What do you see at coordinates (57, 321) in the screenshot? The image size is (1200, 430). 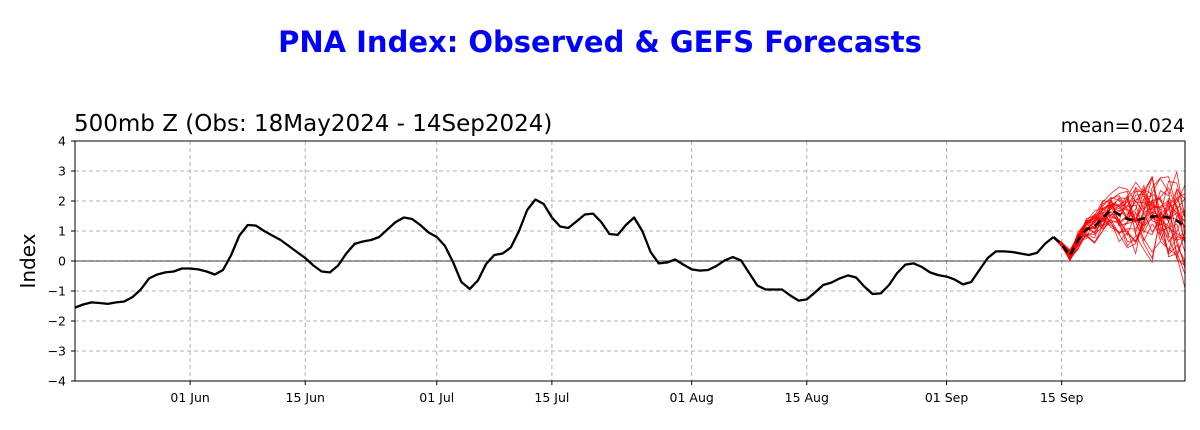 I see `y-tick-label: −2` at bounding box center [57, 321].